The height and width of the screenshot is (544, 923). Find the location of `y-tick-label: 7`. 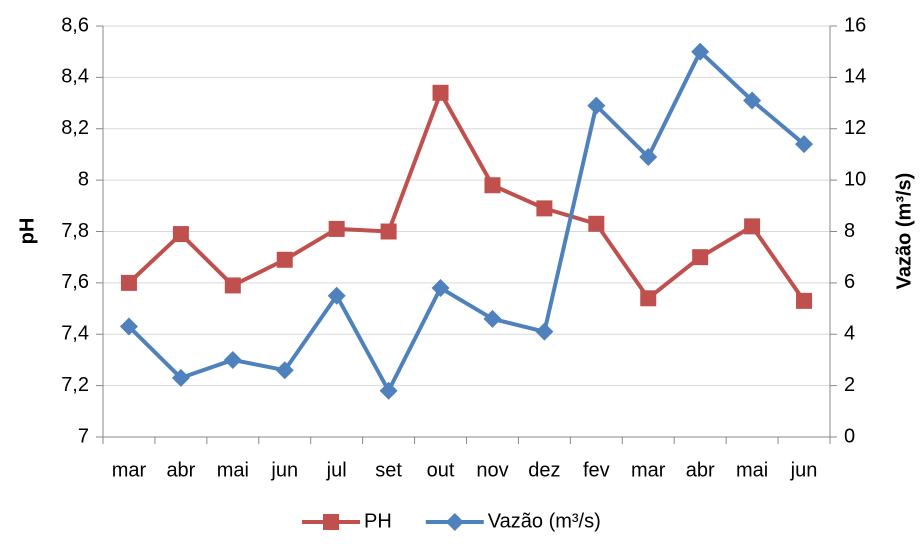

y-tick-label: 7 is located at coordinates (83, 436).